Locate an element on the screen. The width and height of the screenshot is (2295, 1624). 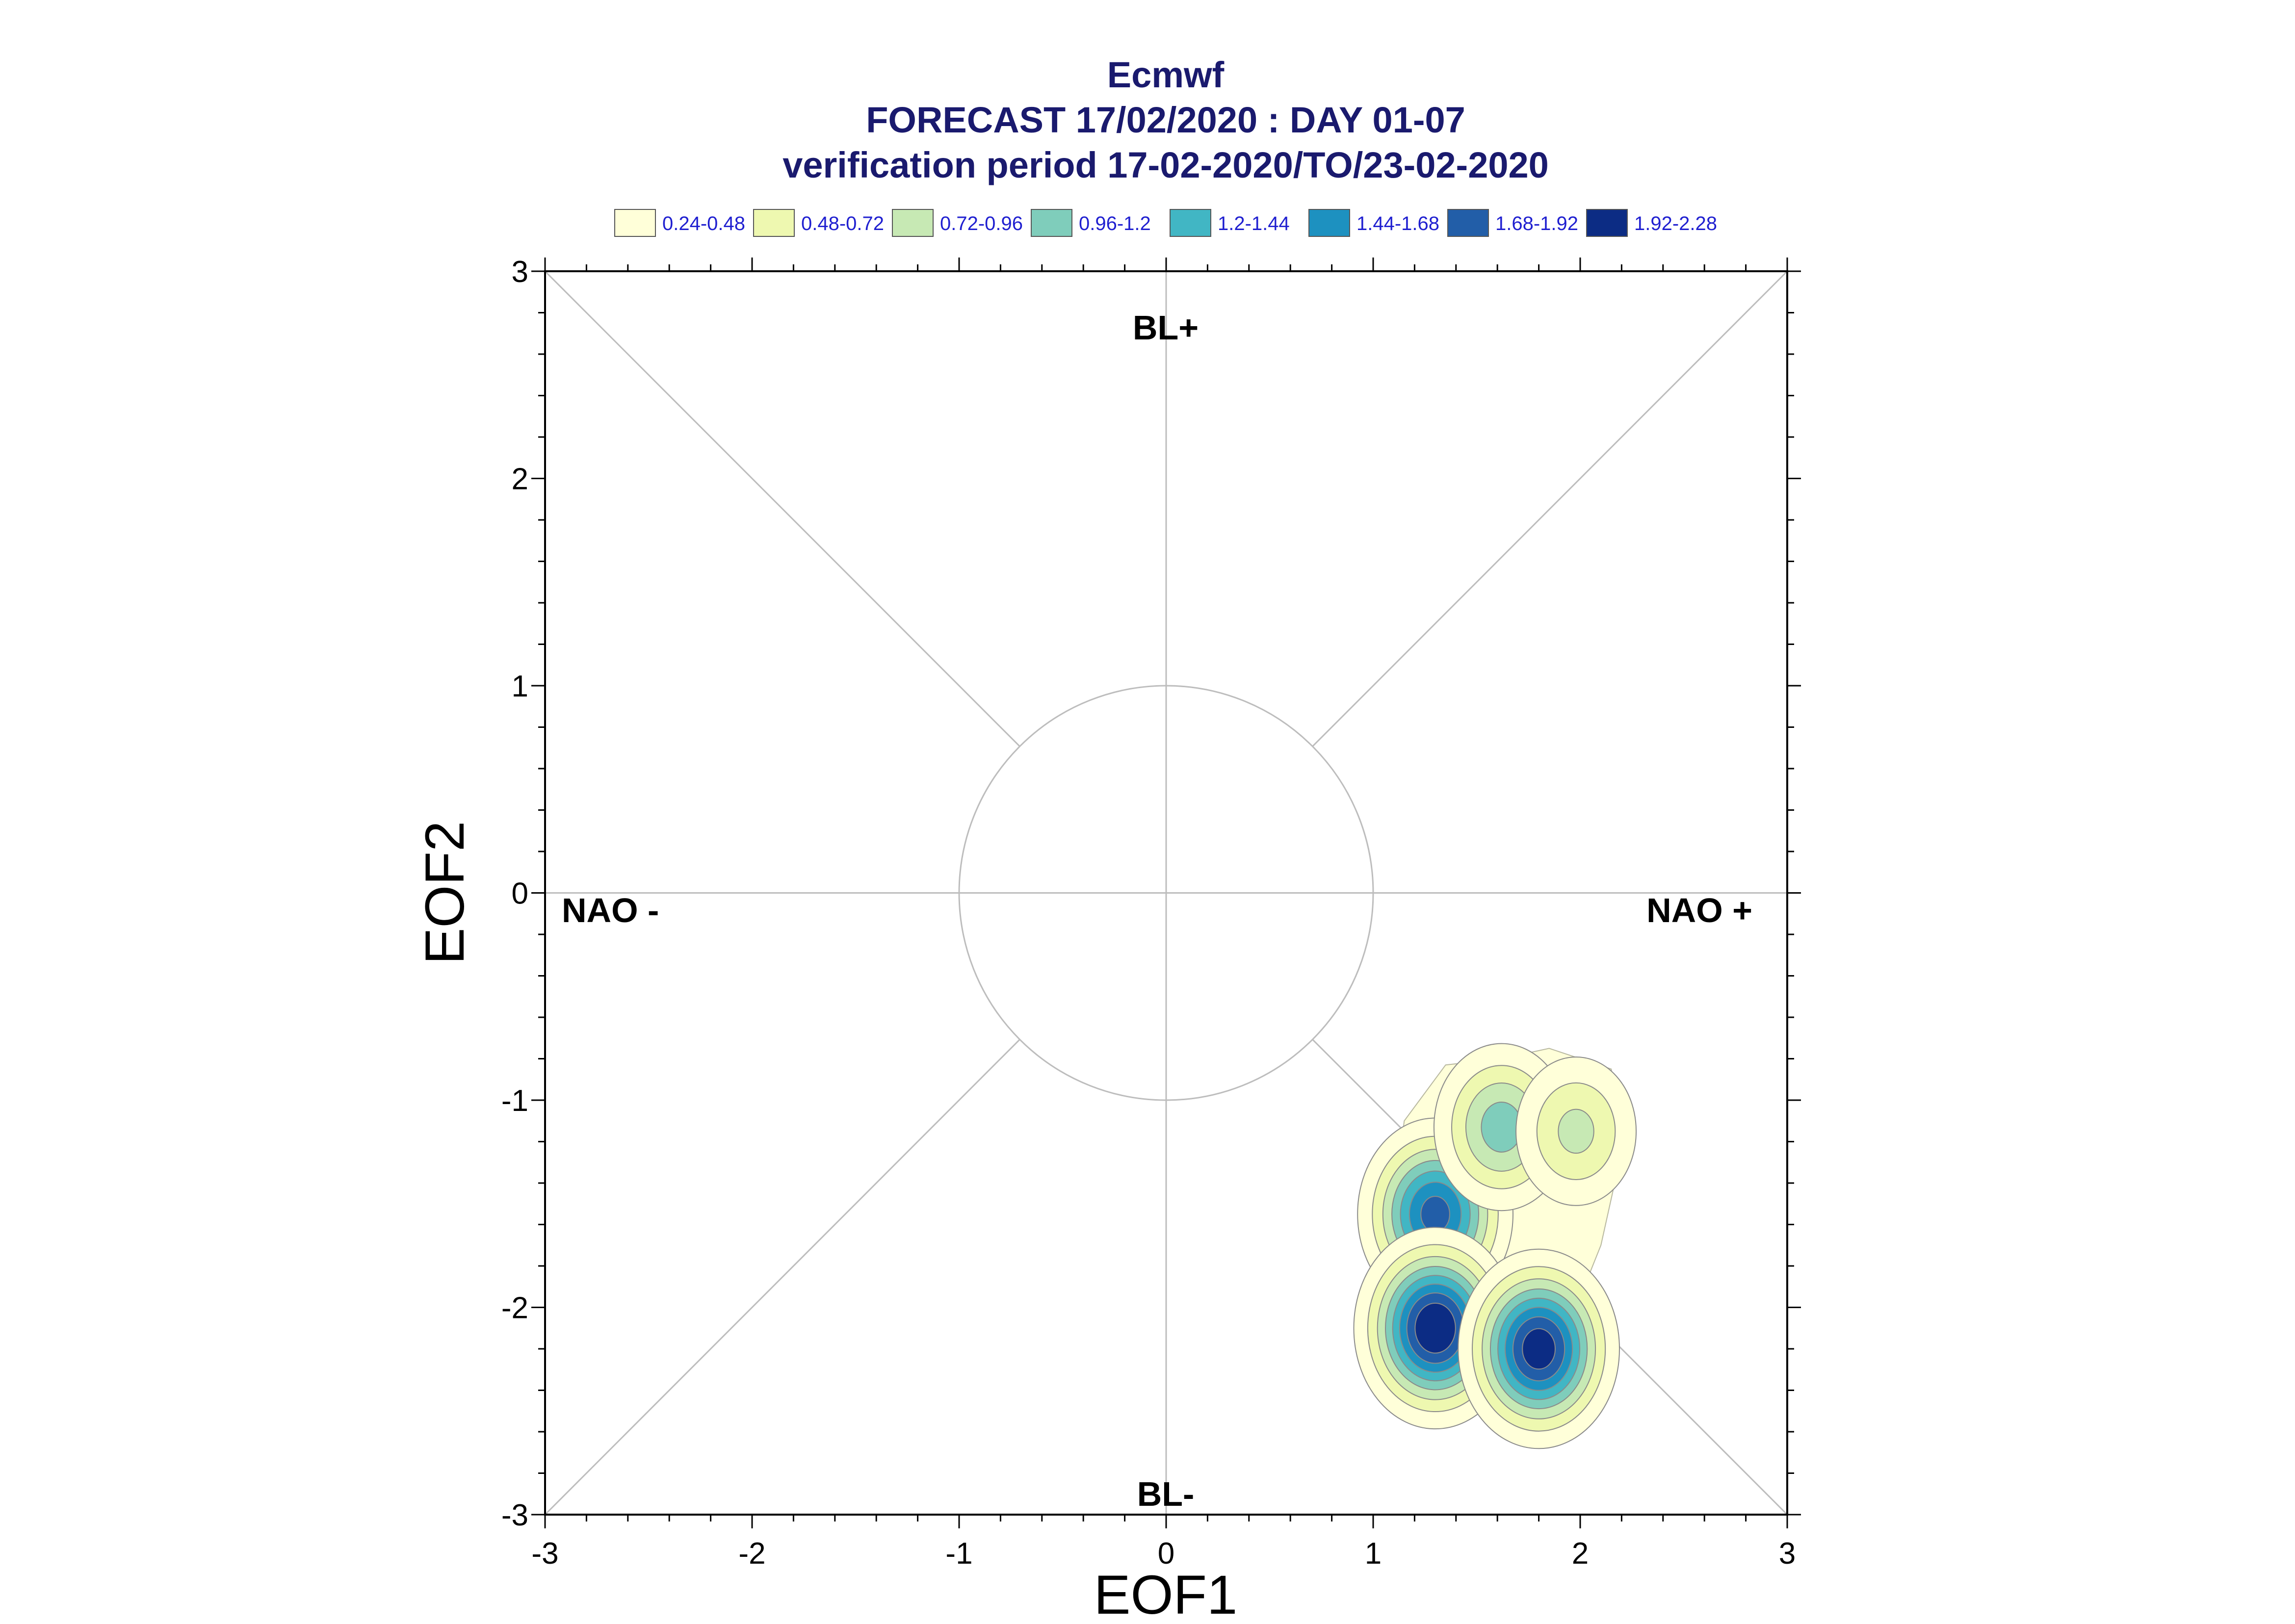
legend-label: 0.72-0.96 is located at coordinates (982, 223).